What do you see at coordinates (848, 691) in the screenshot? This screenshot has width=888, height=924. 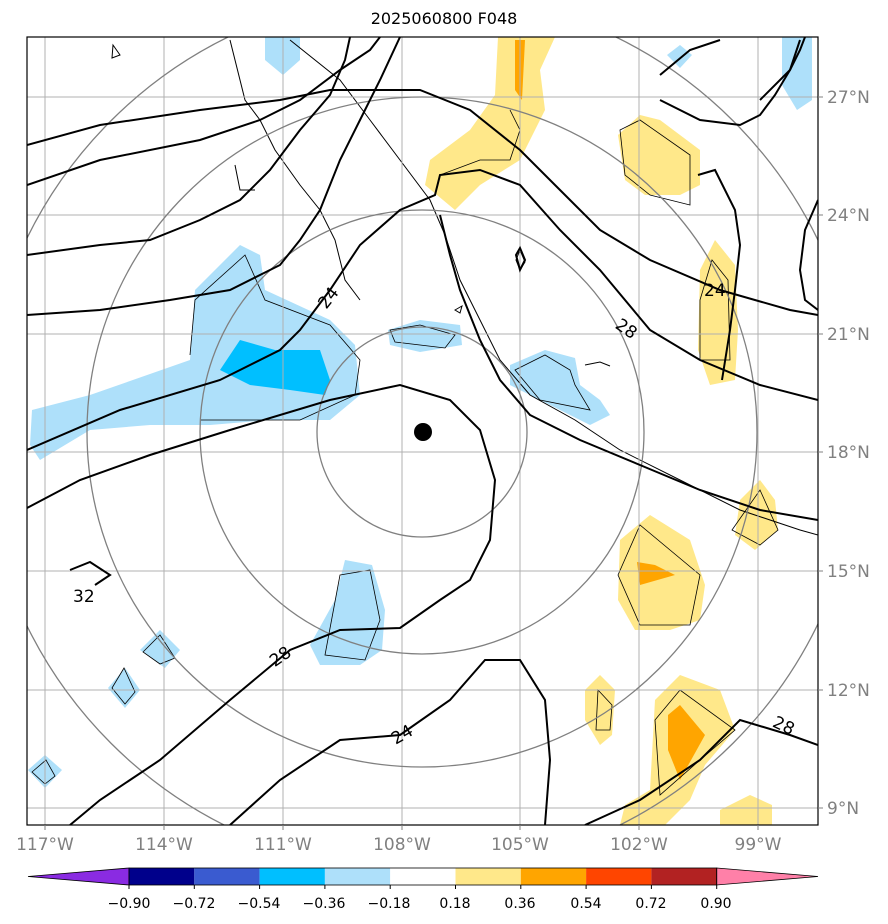 I see `lat-tick-label: 12°N` at bounding box center [848, 691].